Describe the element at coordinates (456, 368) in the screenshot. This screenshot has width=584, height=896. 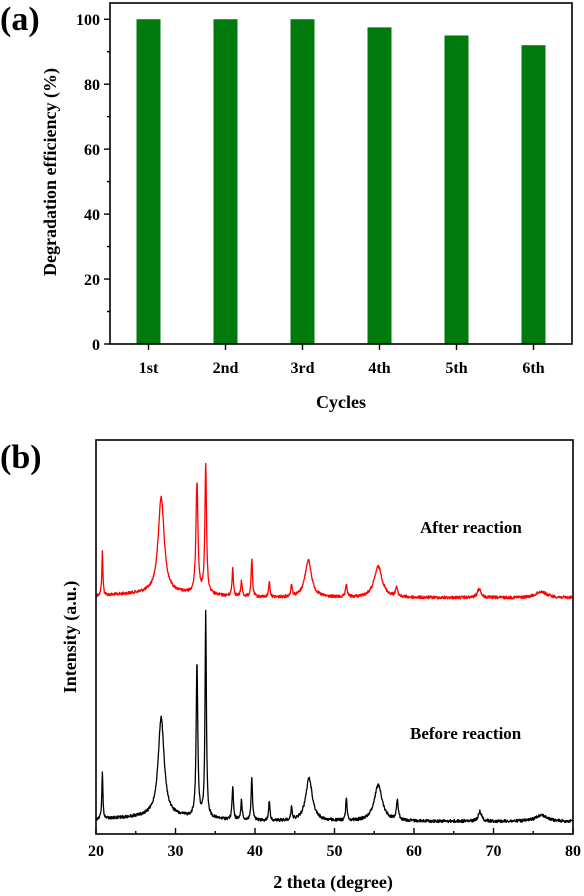
I see `x-tick-label: 5th` at that location.